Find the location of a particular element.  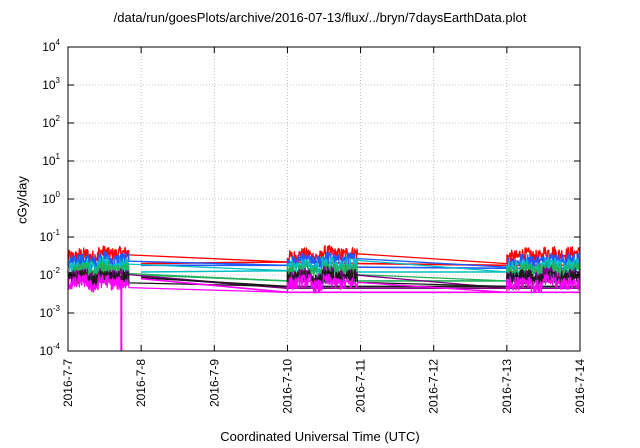

x-tick-label: 2016-7-13 is located at coordinates (507, 386).